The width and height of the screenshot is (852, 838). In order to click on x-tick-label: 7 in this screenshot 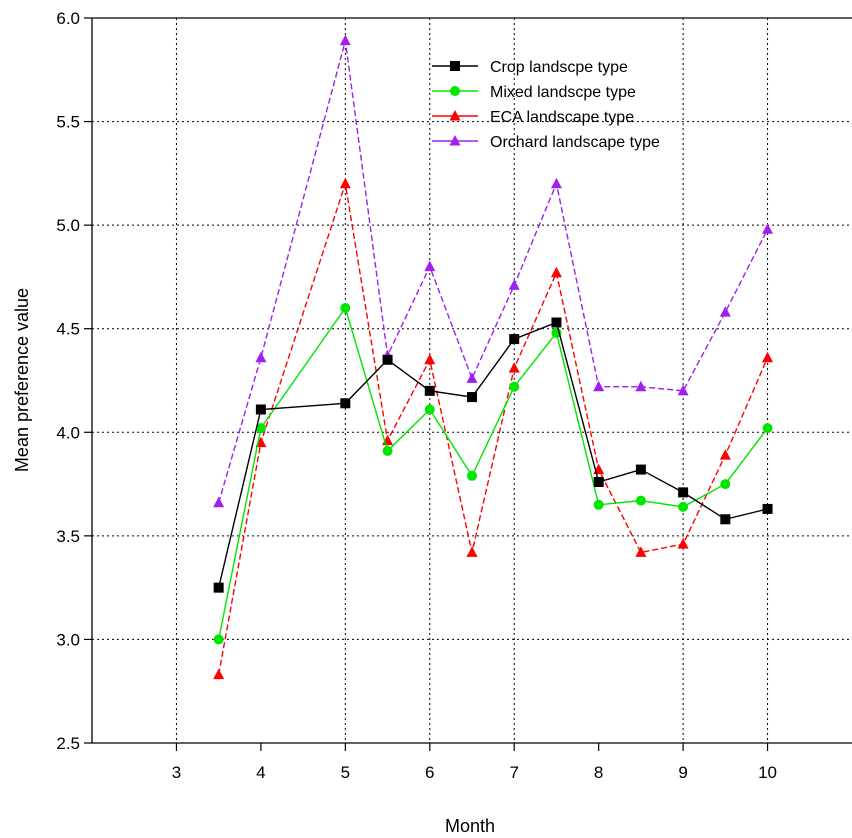, I will do `click(513, 772)`.